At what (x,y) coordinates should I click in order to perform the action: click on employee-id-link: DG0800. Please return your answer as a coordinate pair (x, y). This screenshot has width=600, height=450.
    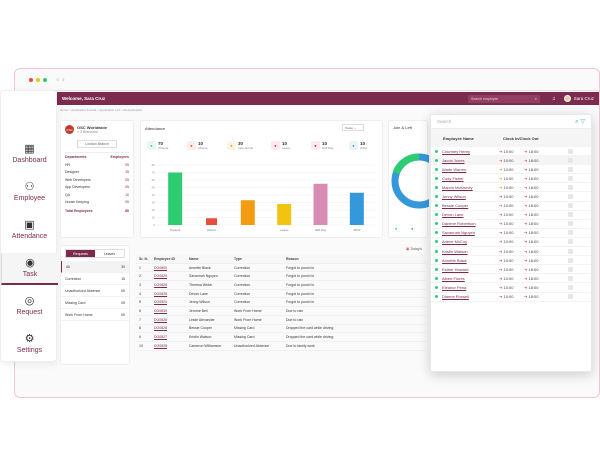
    Looking at the image, I should click on (161, 267).